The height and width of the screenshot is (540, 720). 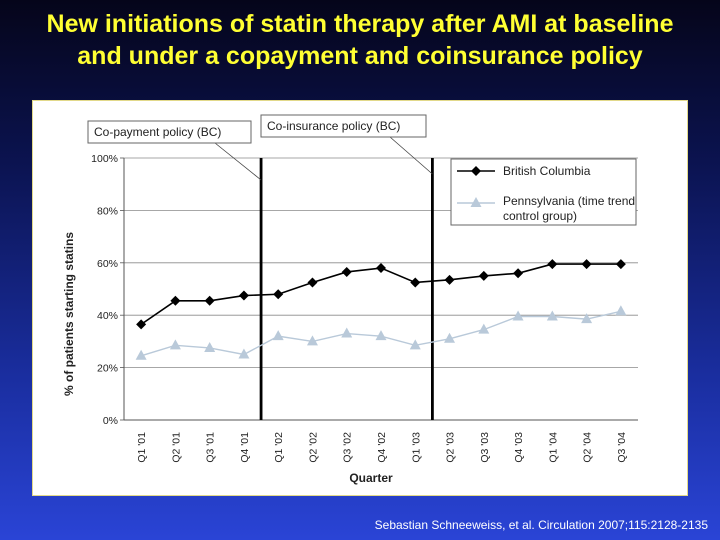 I want to click on x-tick-label: Q1 '04, so click(x=553, y=447).